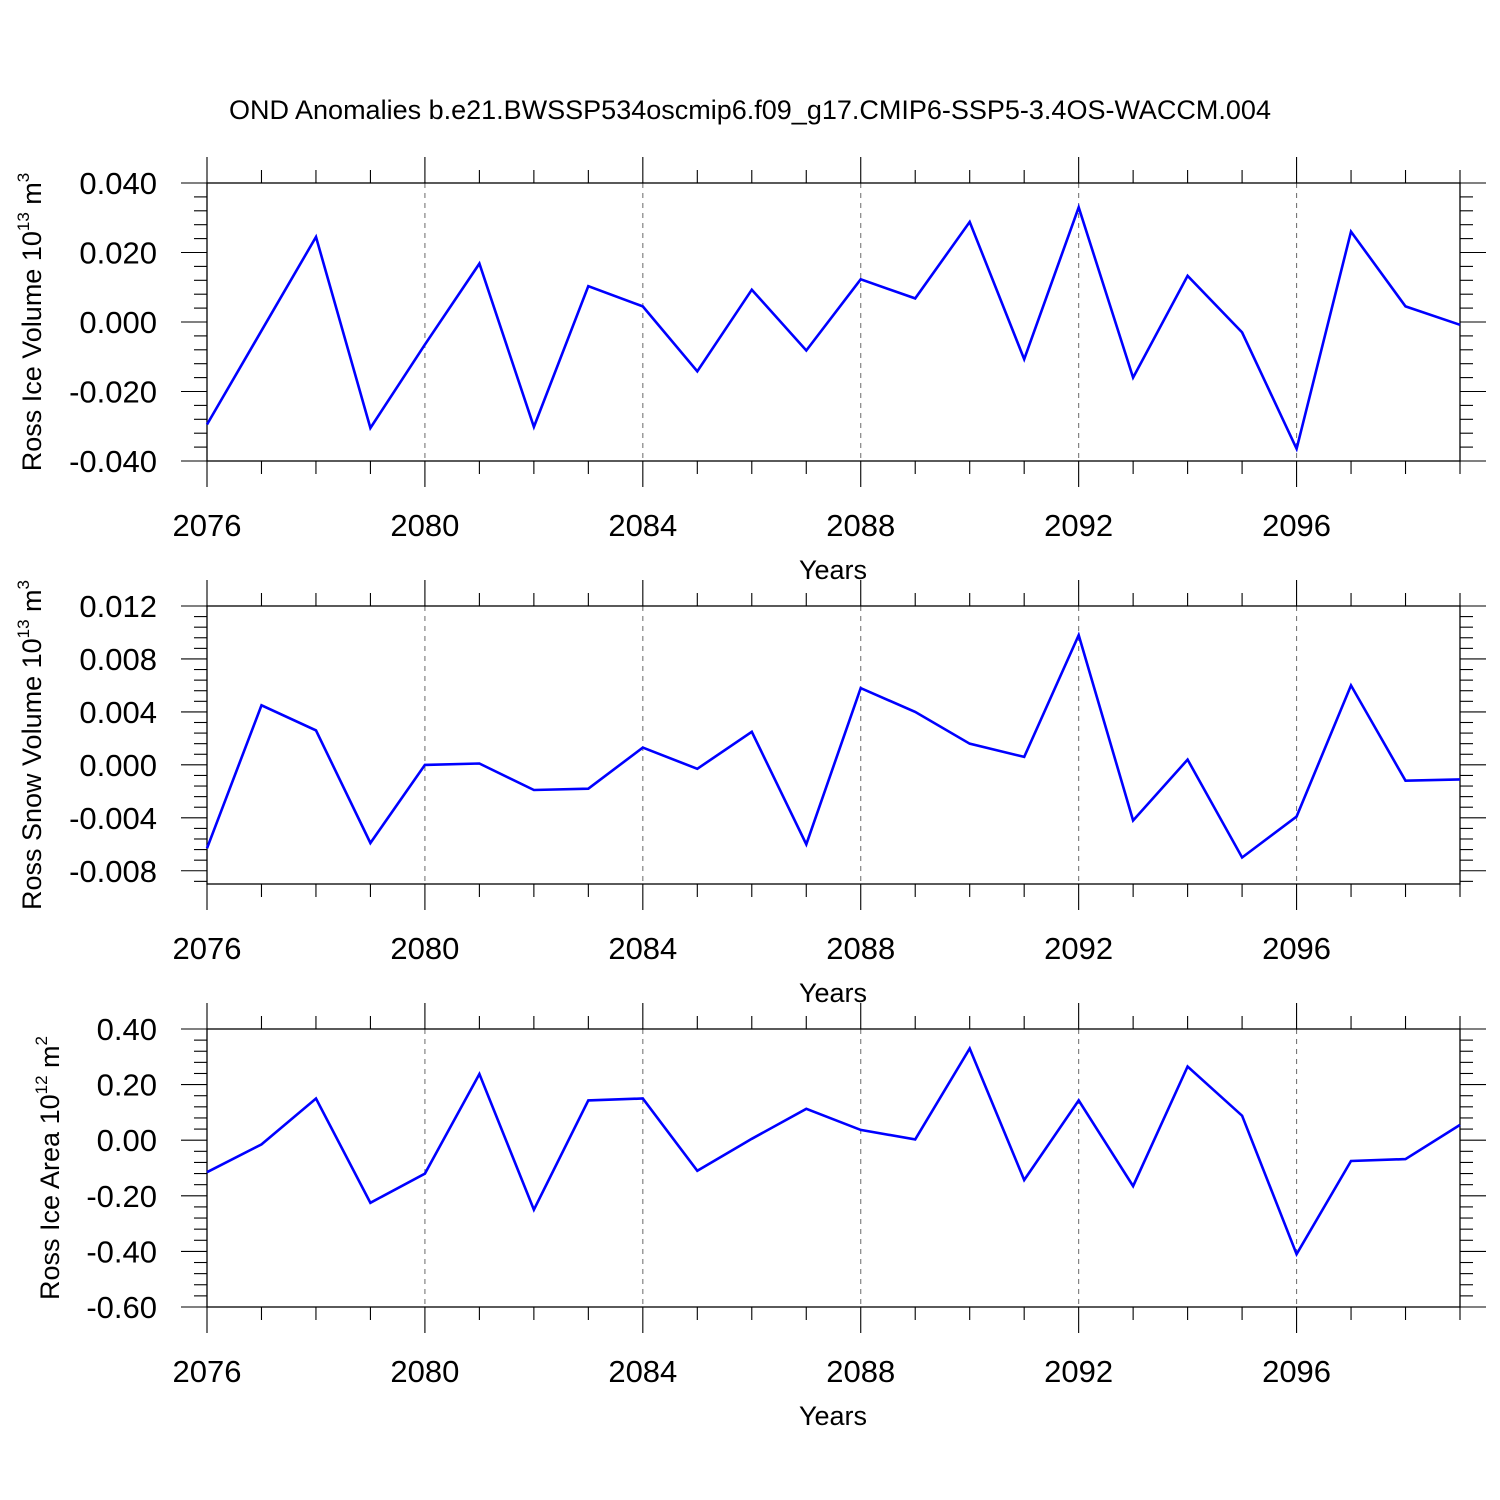 This screenshot has height=1500, width=1500. What do you see at coordinates (118, 183) in the screenshot?
I see `y-tick-label: 0.040` at bounding box center [118, 183].